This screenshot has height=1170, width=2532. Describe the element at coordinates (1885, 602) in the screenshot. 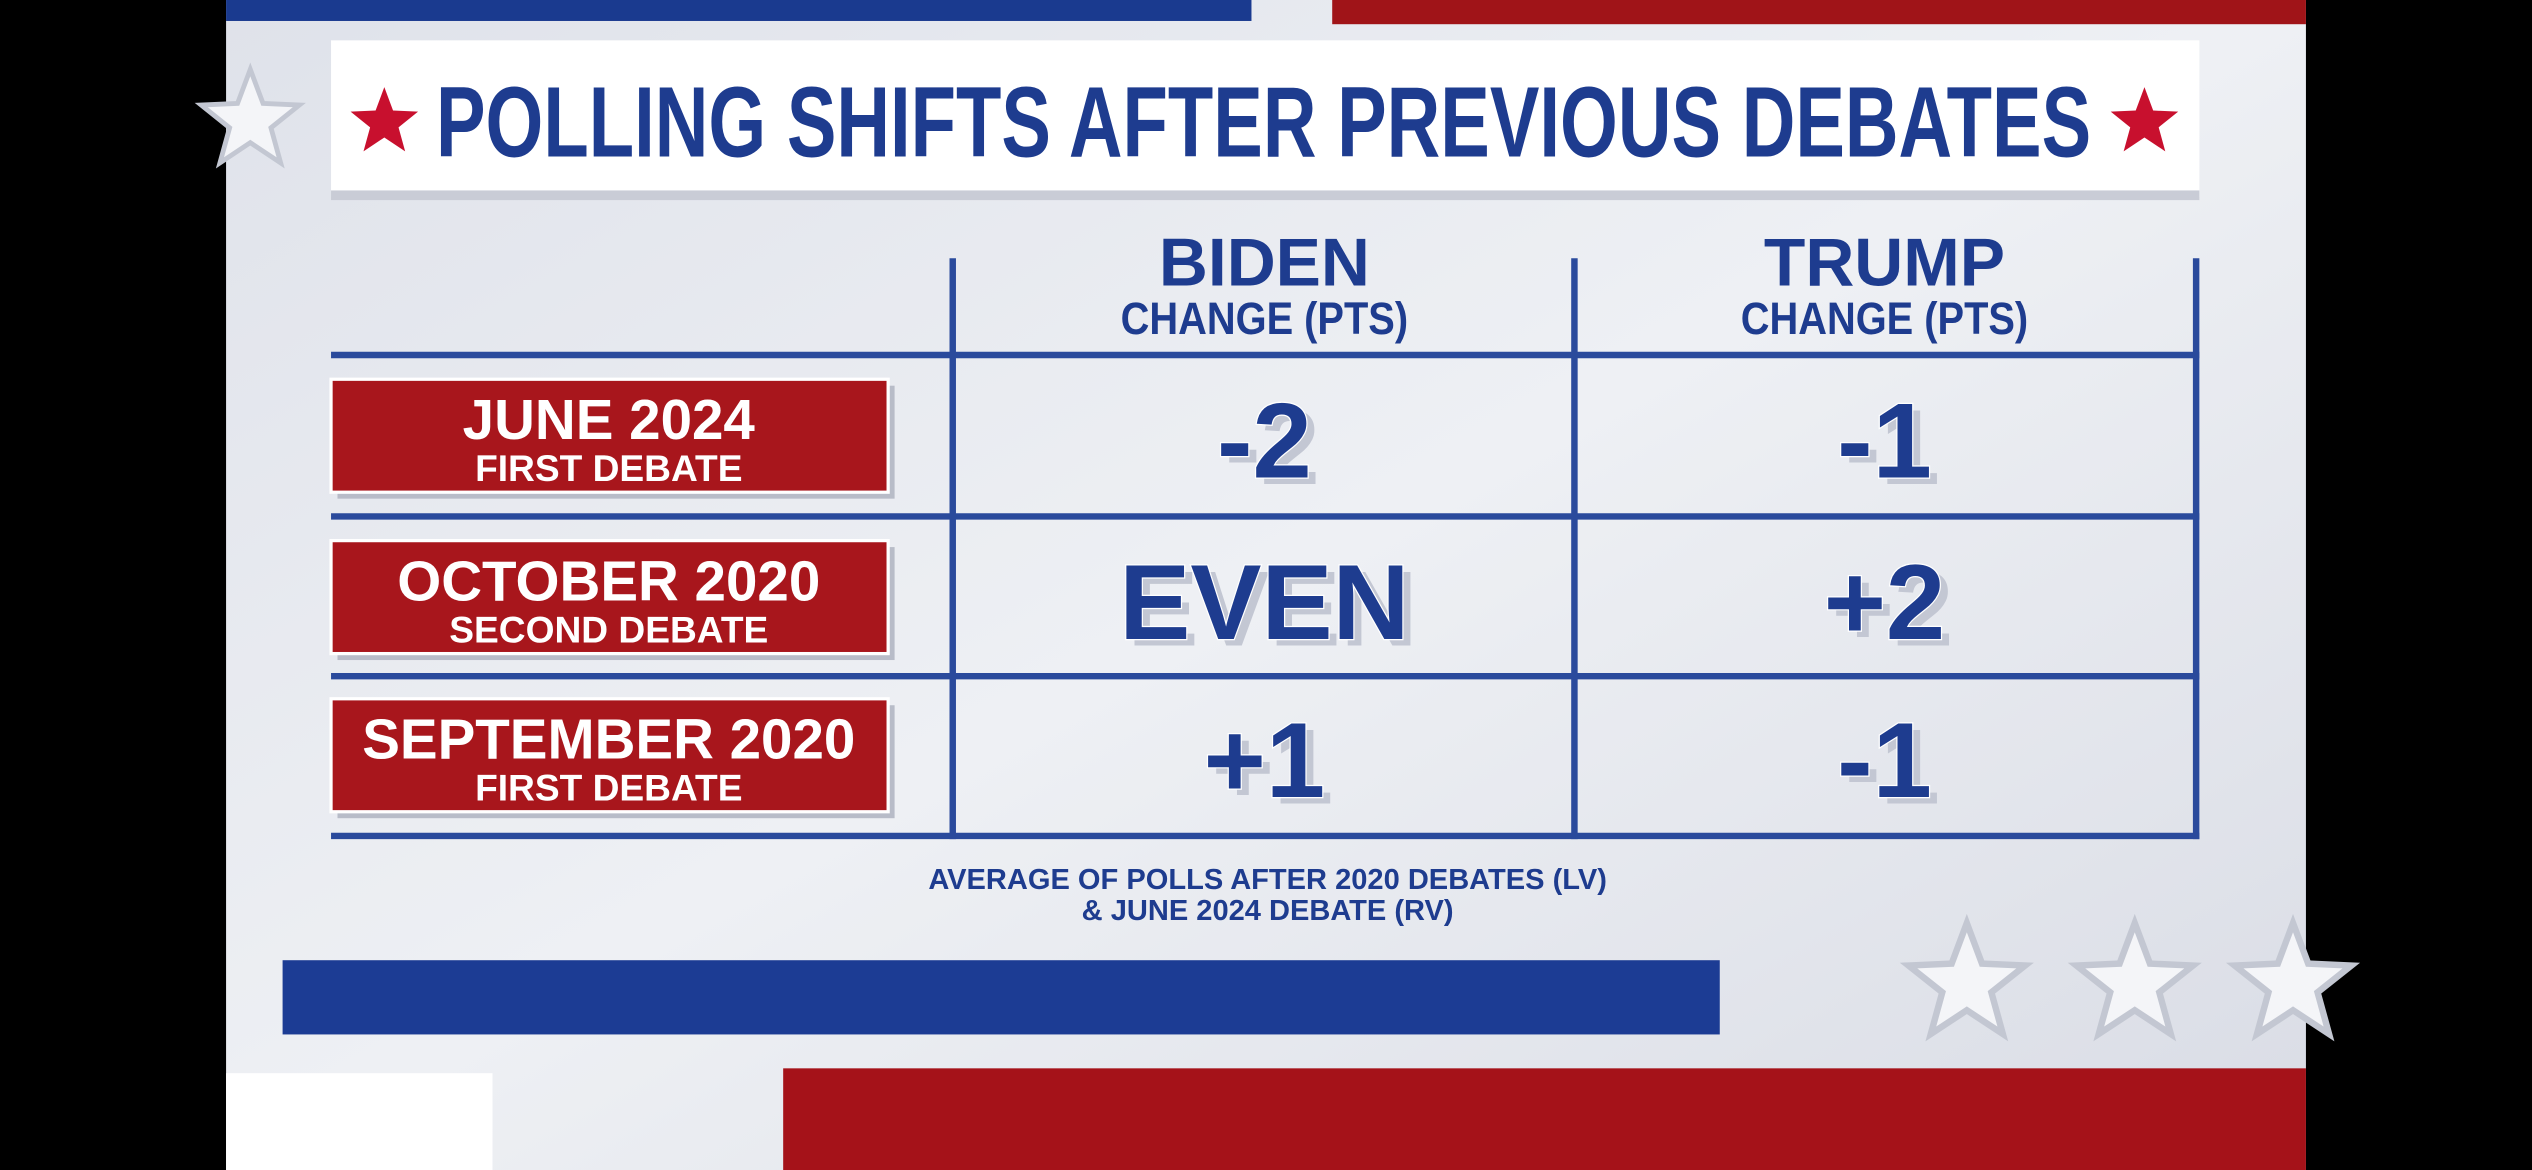

I see `cell-value: +2` at that location.